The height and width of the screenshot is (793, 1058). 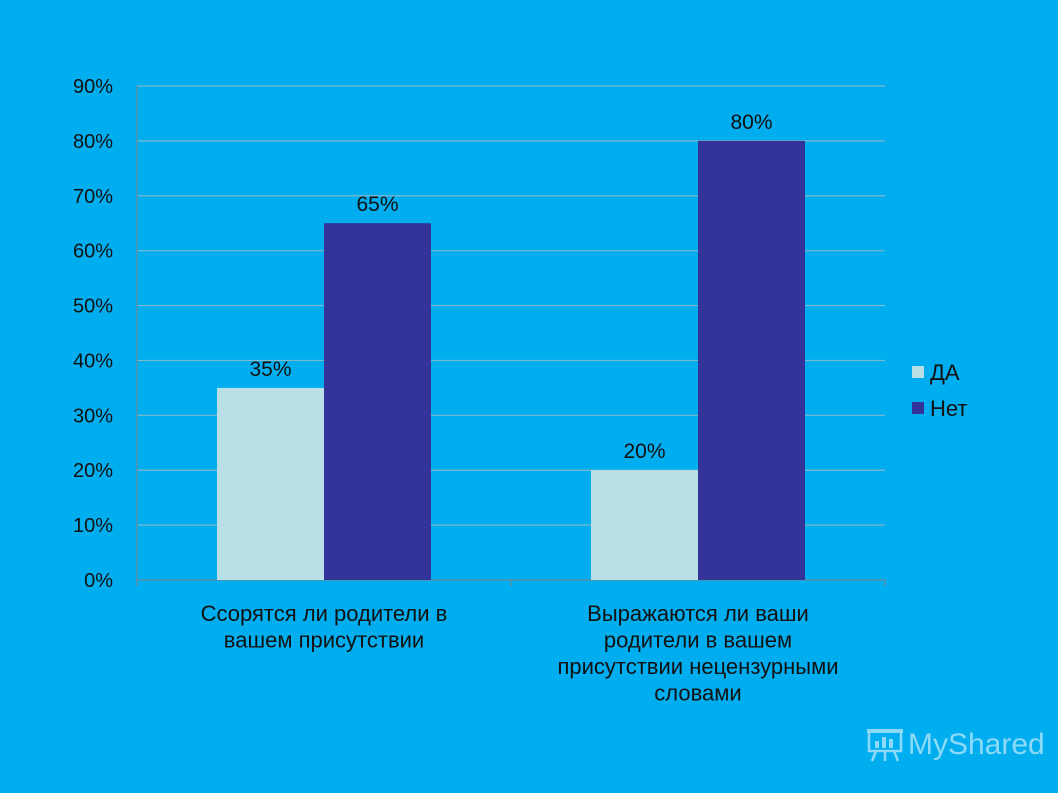 What do you see at coordinates (948, 408) in the screenshot?
I see `legend-label: Нет` at bounding box center [948, 408].